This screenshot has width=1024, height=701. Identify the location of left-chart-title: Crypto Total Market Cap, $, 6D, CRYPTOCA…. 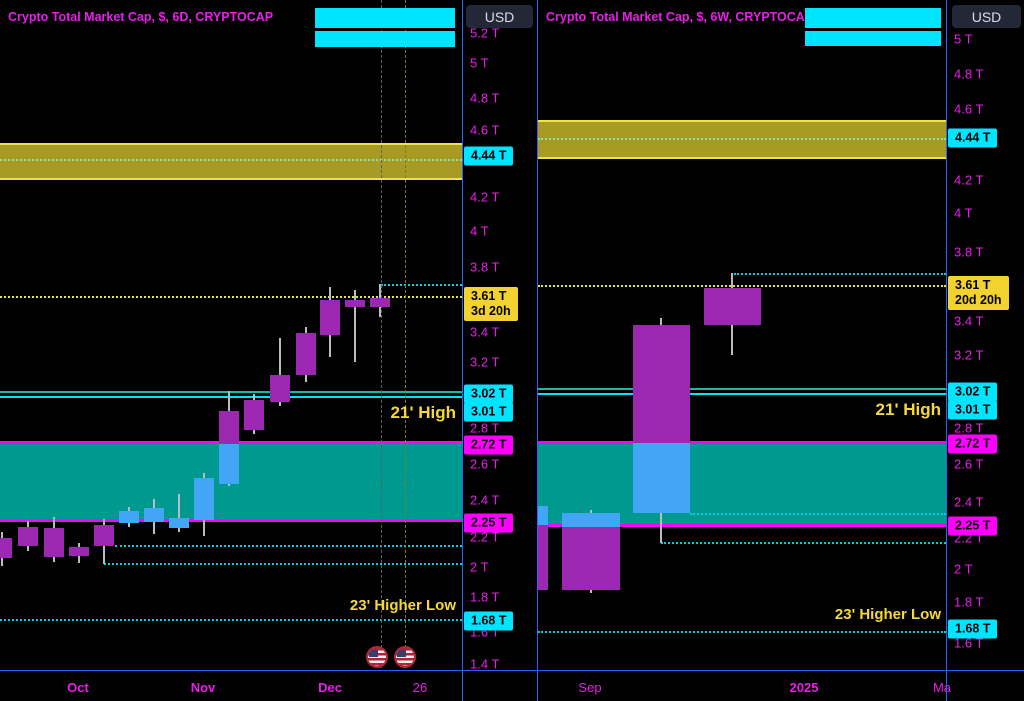
(141, 17).